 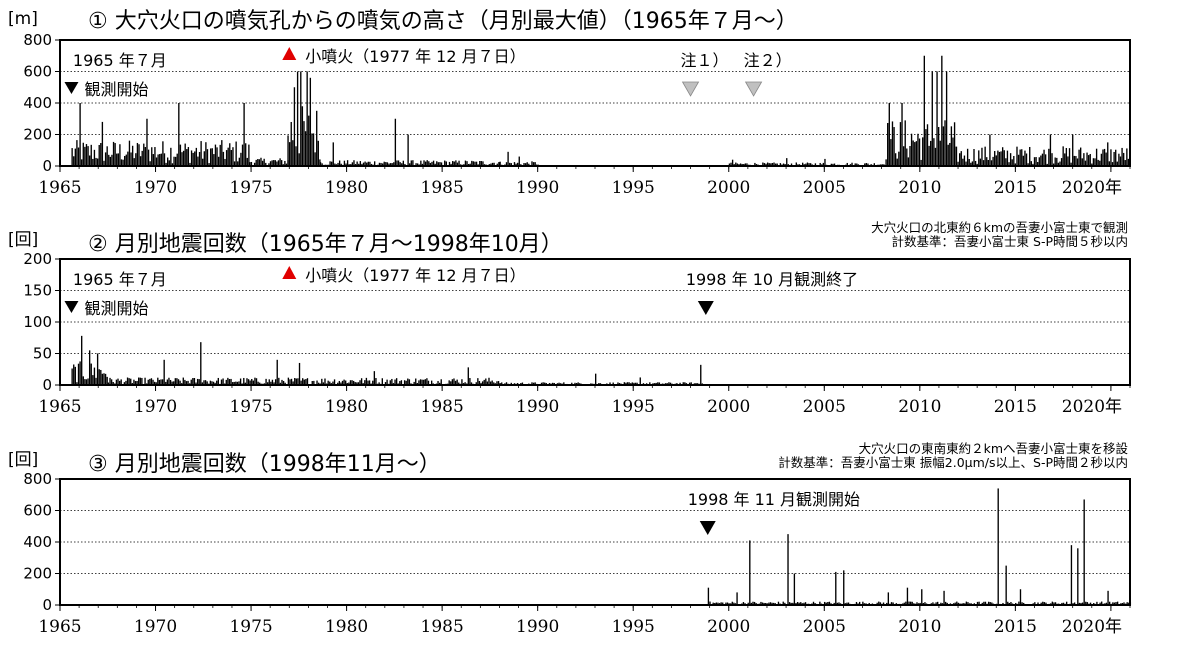 I want to click on annotation-label: 小噴火（1977 年 12 月７日）, so click(x=415, y=275).